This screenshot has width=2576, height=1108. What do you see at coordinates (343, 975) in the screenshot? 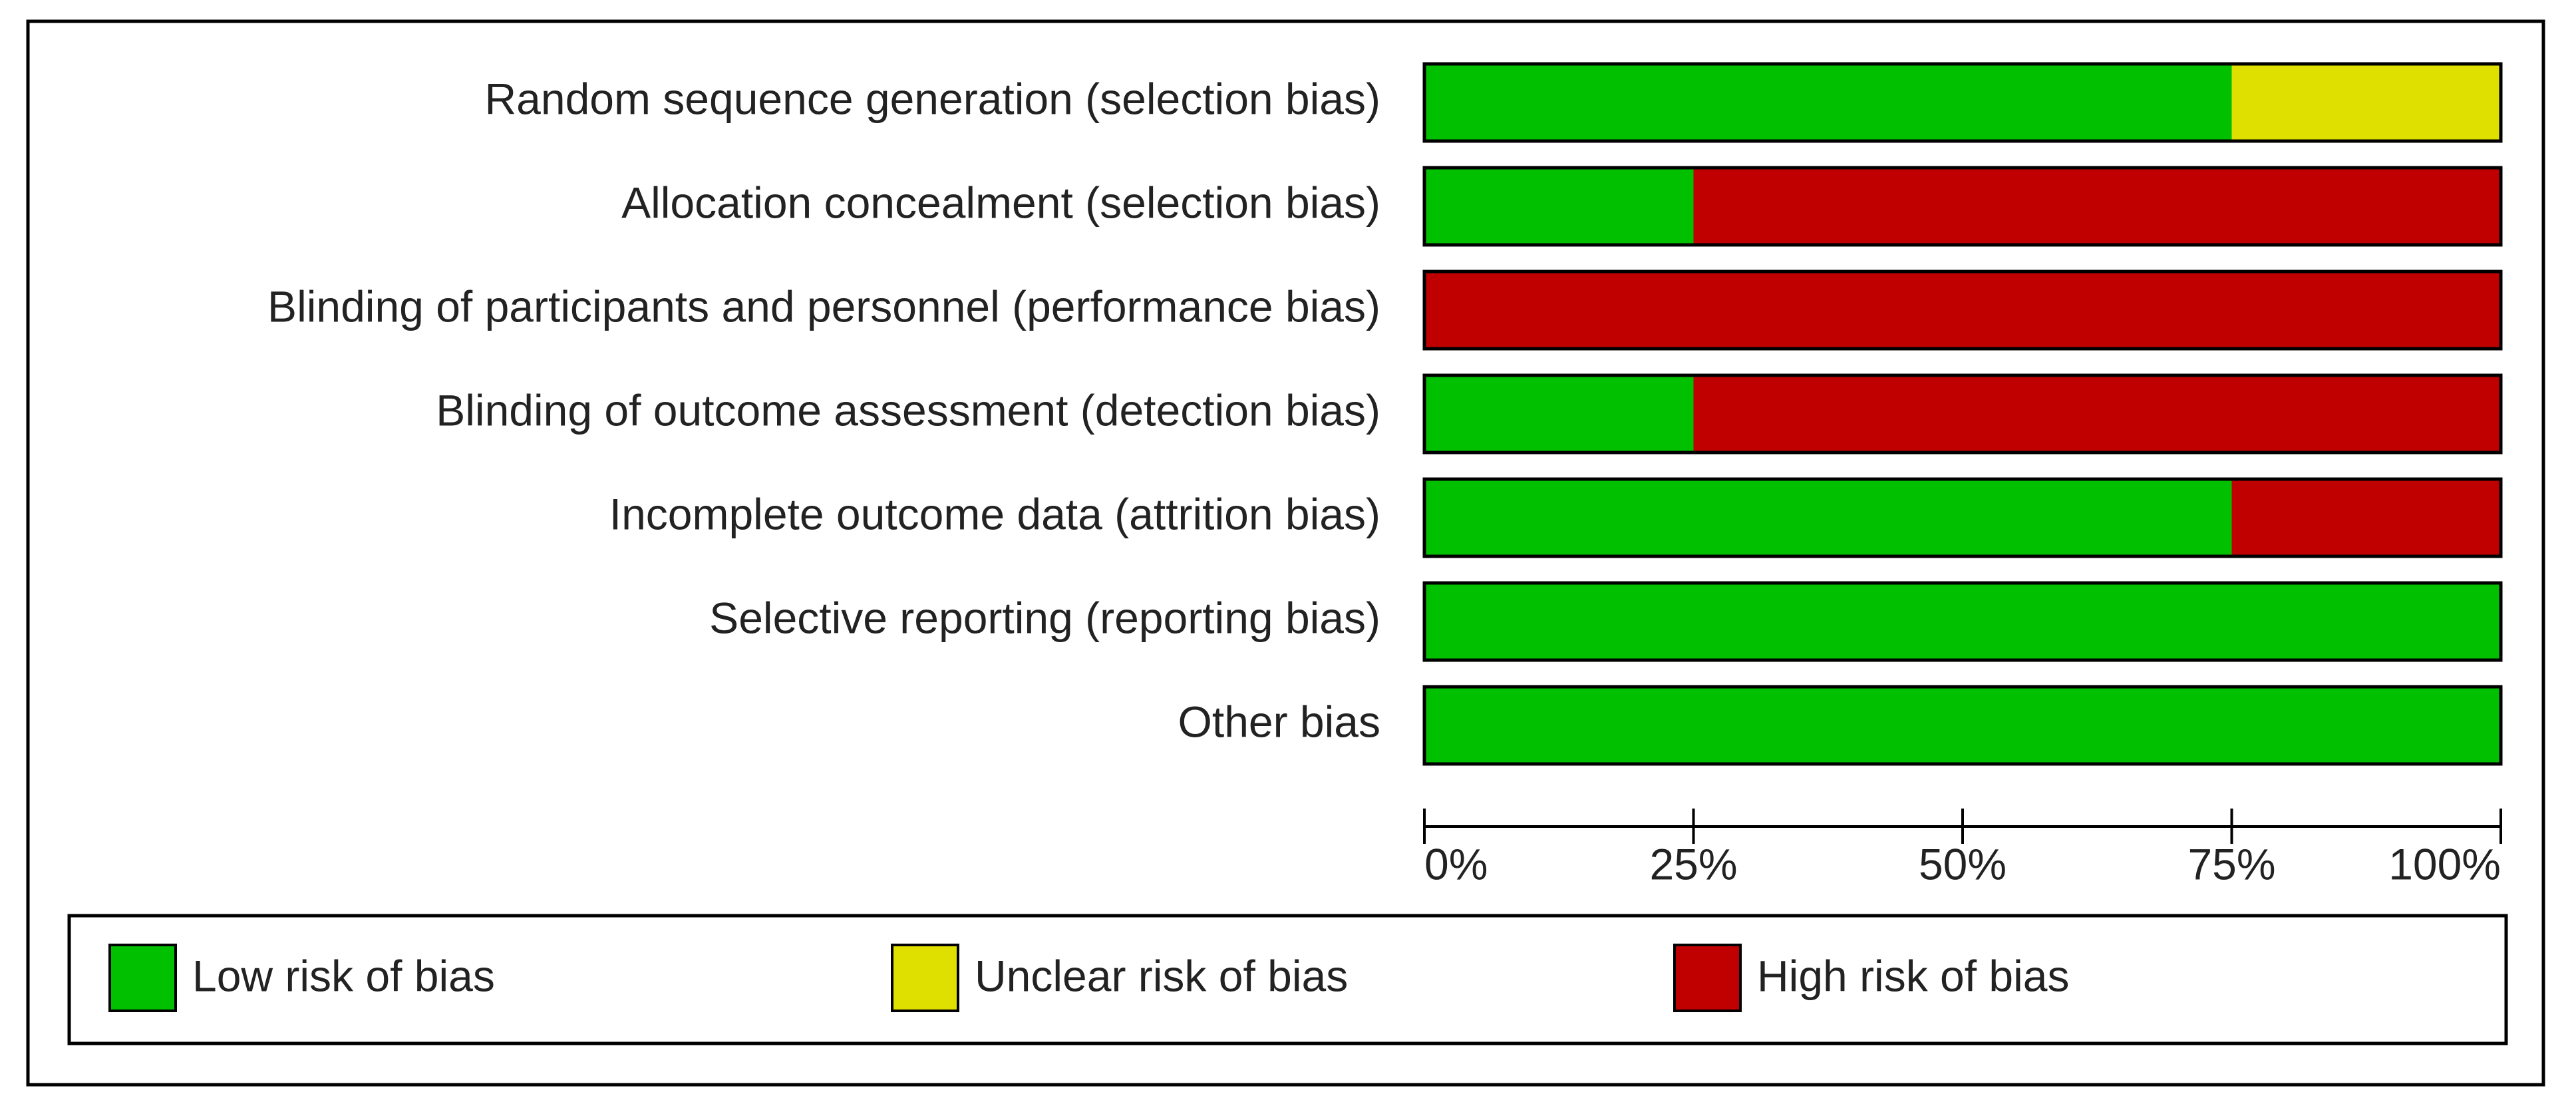
I see `legend-label: Low risk of bias` at bounding box center [343, 975].